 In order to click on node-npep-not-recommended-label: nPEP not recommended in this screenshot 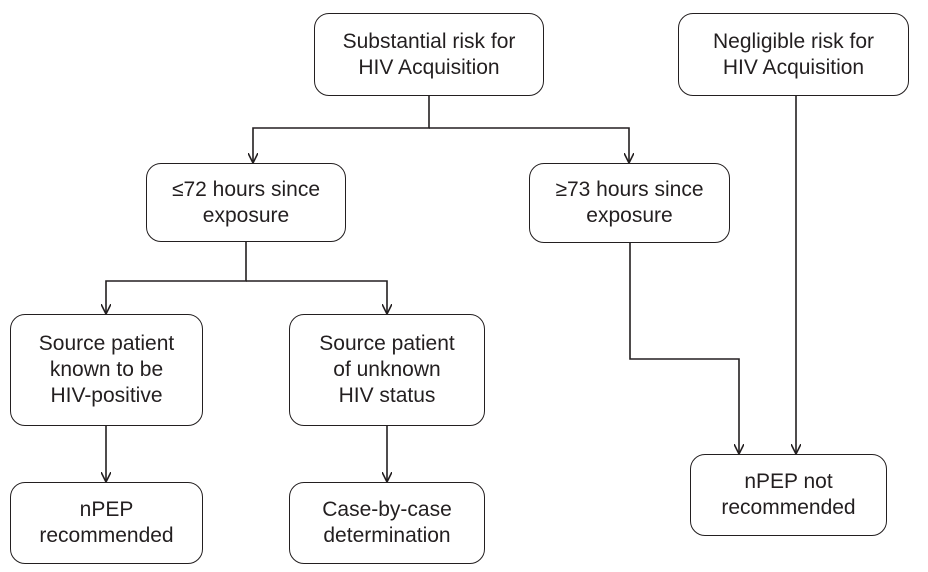, I will do `click(788, 494)`.